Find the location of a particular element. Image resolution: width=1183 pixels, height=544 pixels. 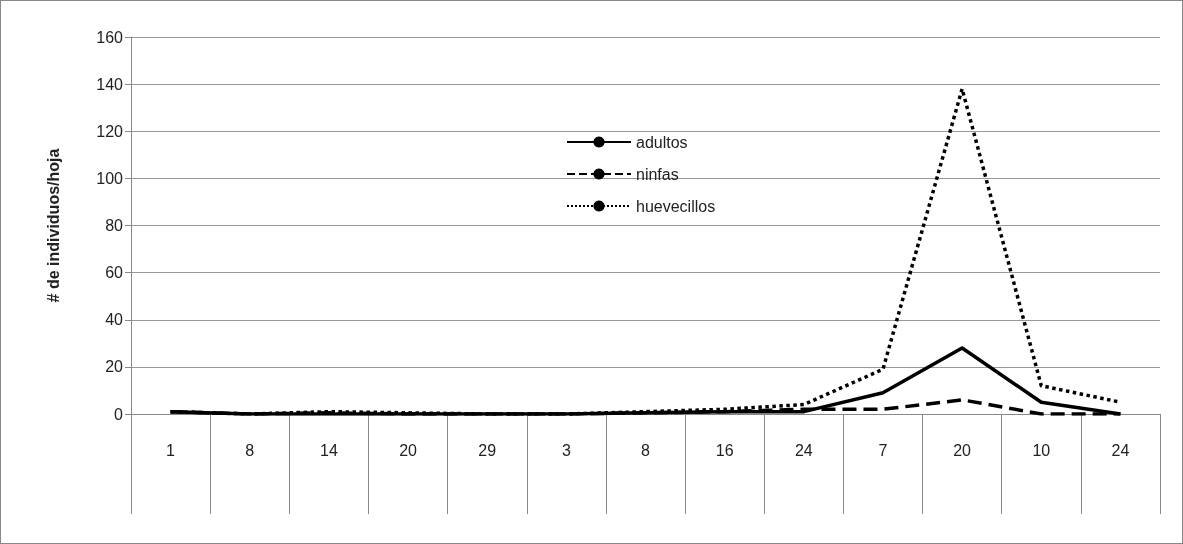

y-tick-label: 120 is located at coordinates (110, 131).